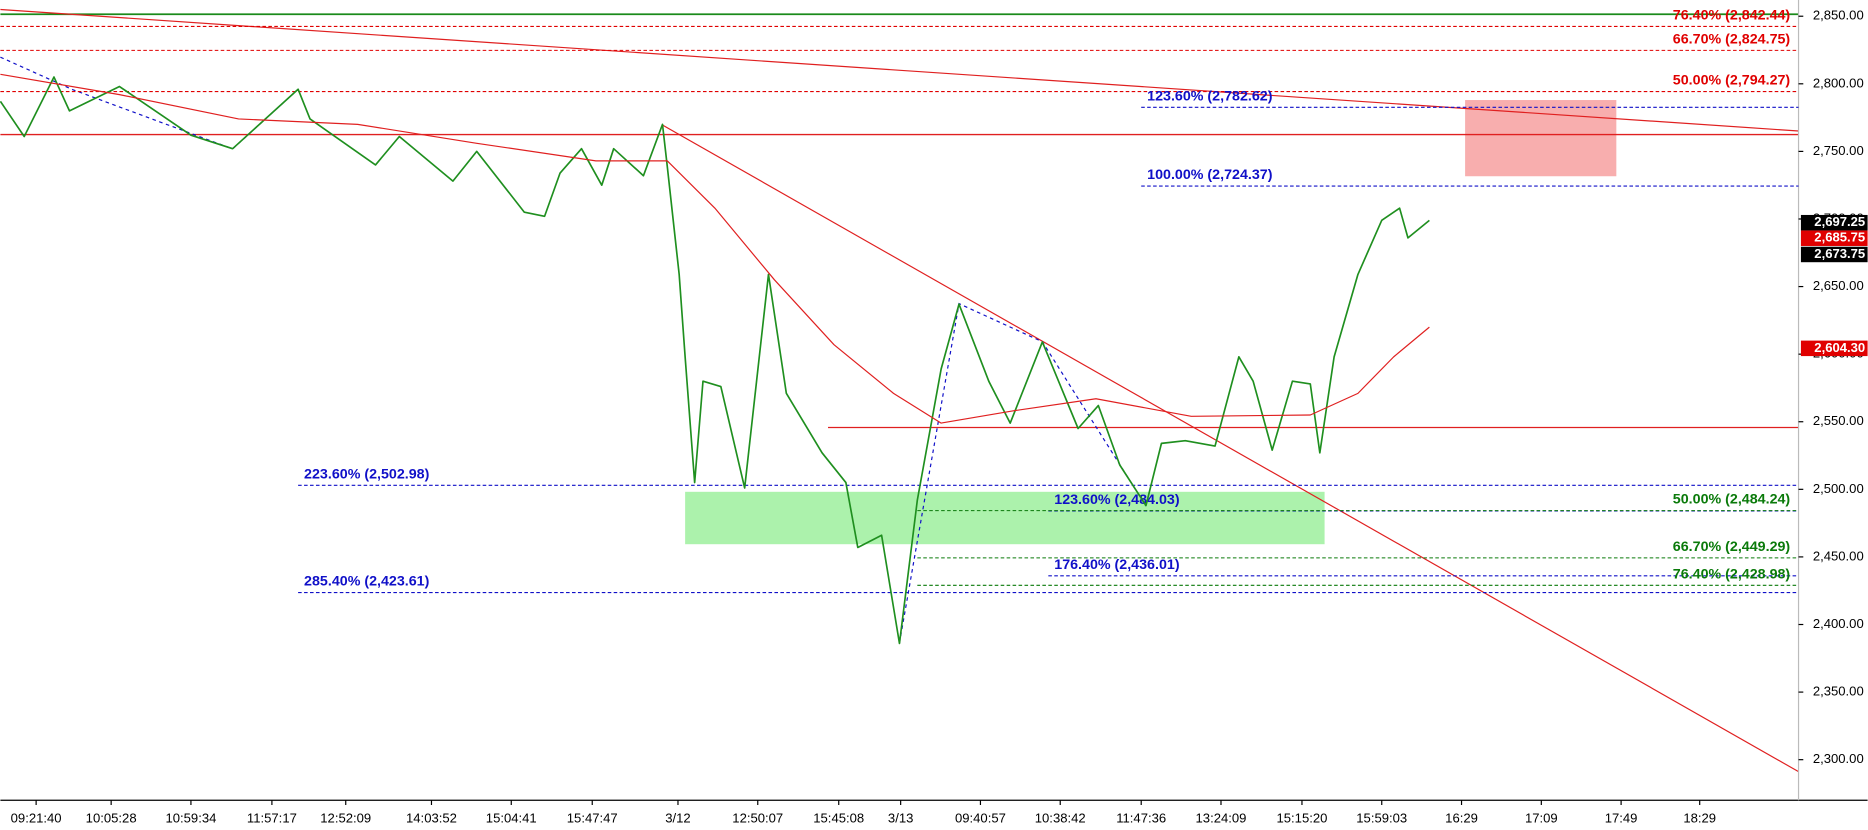 The image size is (1868, 830). I want to click on y-tick-label: 2,800.00, so click(1838, 82).